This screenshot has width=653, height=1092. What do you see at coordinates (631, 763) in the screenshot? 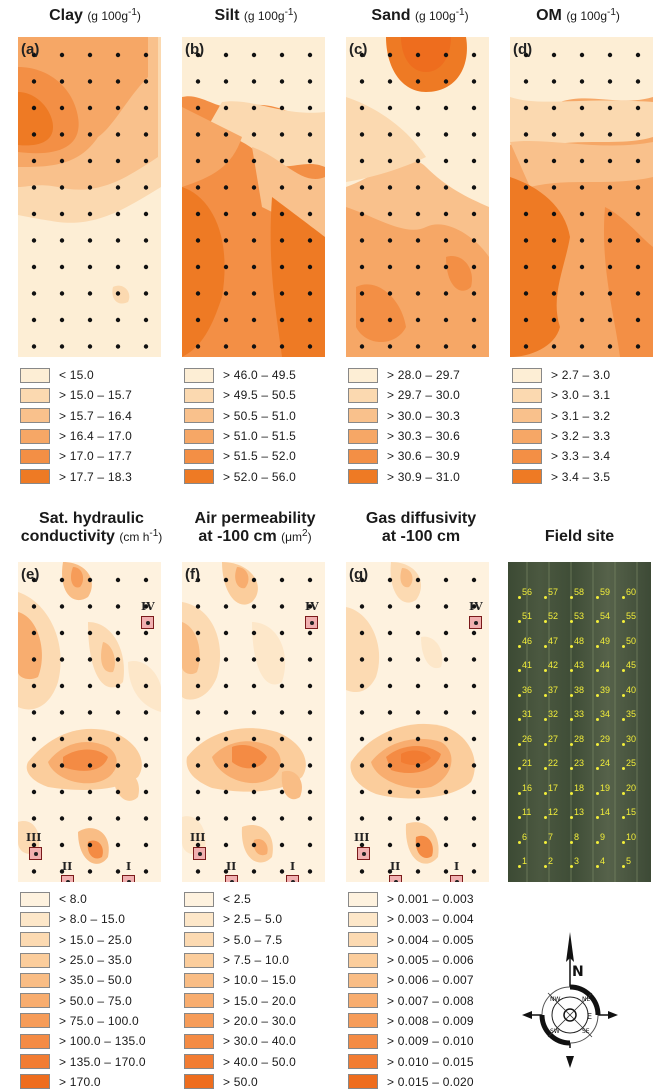
I see `plot-label: 25` at bounding box center [631, 763].